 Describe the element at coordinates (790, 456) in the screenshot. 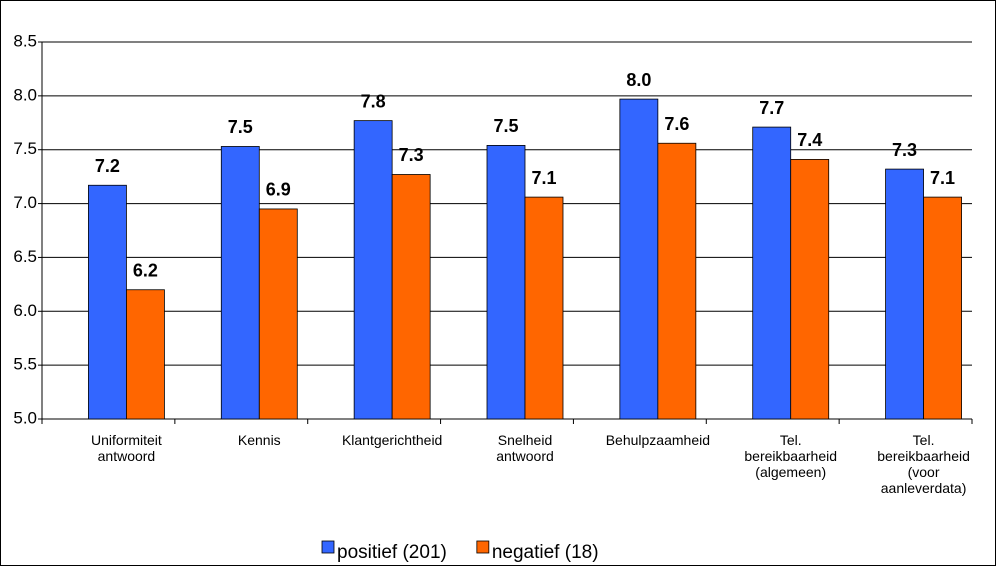

I see `x-tick-label: Tel. bereikbaarheid (algemeen)` at that location.